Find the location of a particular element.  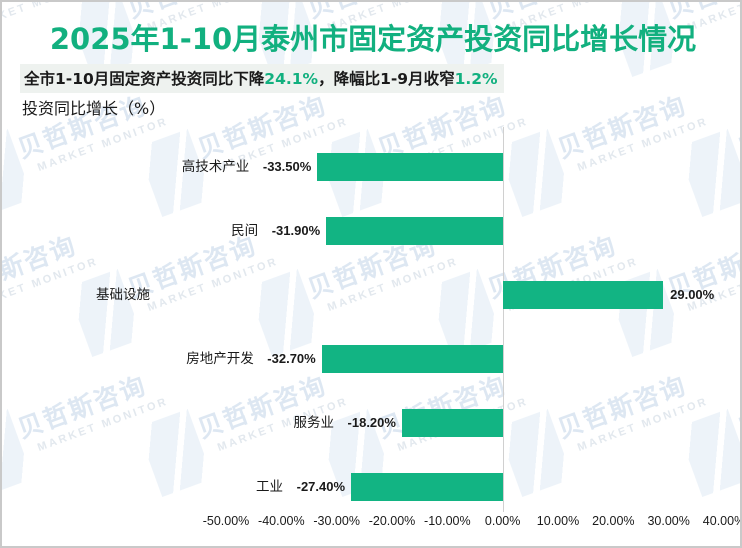

subtitle-highlight-1: 24.1% is located at coordinates (291, 79).